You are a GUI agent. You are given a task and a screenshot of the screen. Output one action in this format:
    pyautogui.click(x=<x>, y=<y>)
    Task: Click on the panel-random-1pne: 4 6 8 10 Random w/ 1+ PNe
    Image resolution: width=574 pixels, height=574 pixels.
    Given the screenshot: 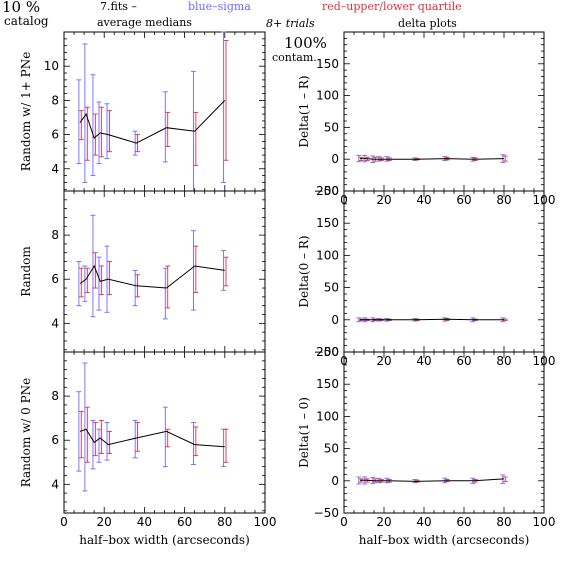 What is the action you would take?
    pyautogui.click(x=142, y=111)
    